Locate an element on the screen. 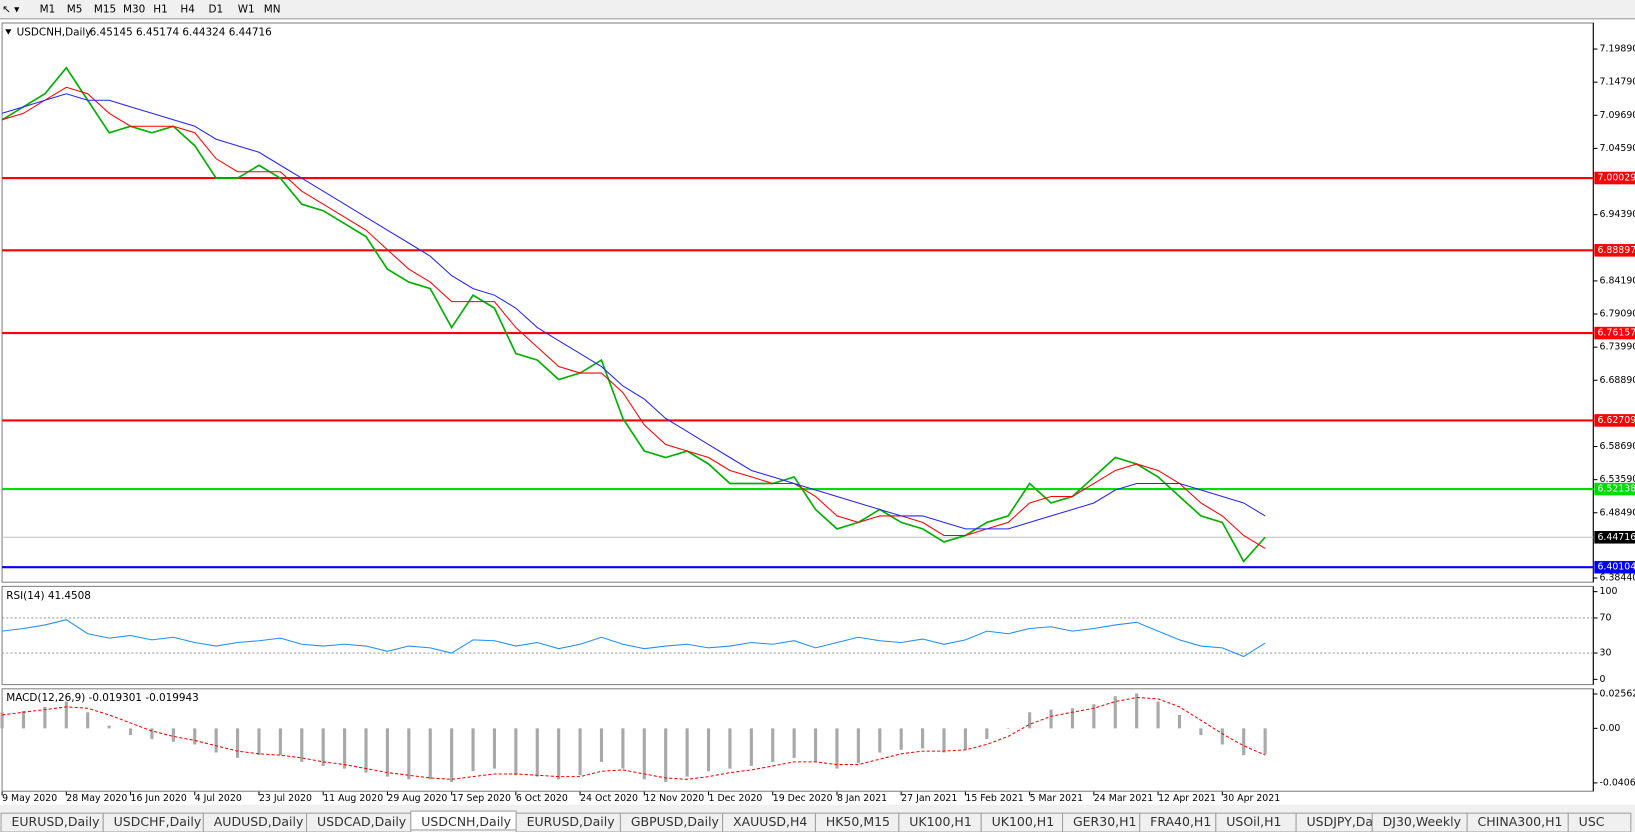  timeframe-button: W1 is located at coordinates (246, 9).